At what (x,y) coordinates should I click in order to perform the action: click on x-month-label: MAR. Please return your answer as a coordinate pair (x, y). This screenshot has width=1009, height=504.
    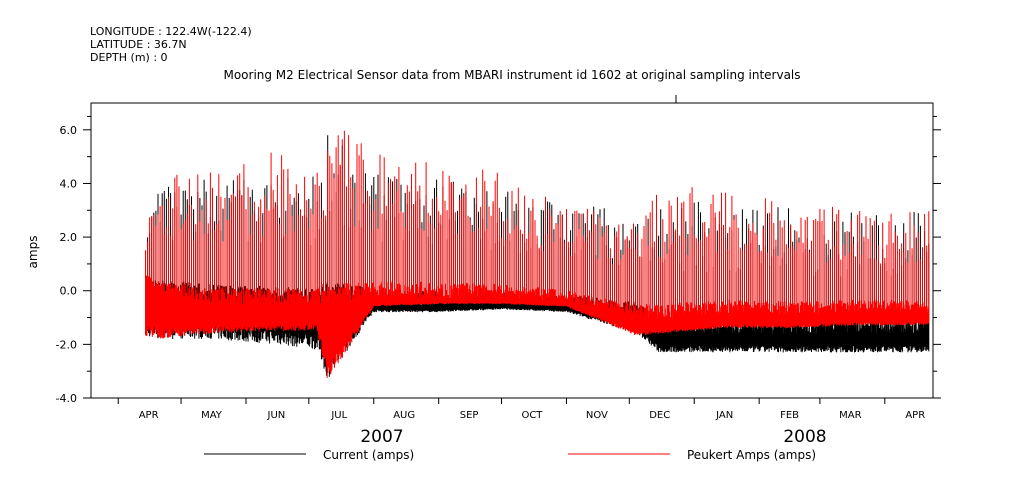
    Looking at the image, I should click on (850, 415).